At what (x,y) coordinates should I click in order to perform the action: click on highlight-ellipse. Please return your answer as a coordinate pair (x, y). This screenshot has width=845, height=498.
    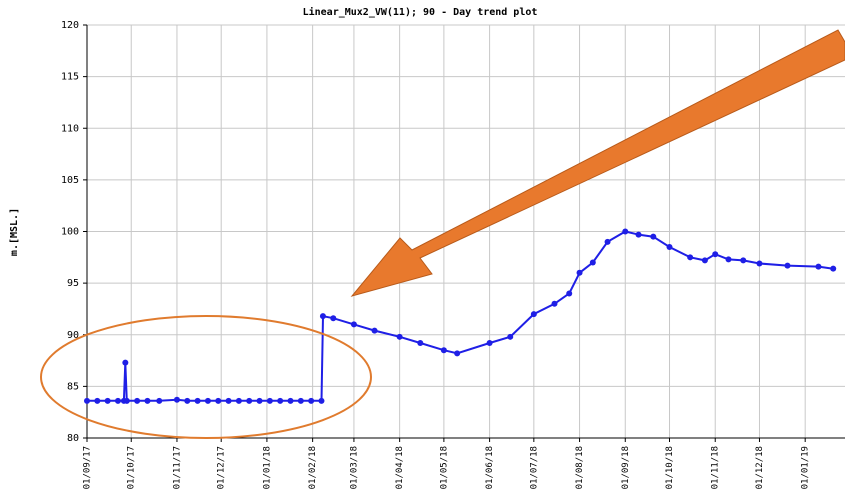
    Looking at the image, I should click on (206, 377).